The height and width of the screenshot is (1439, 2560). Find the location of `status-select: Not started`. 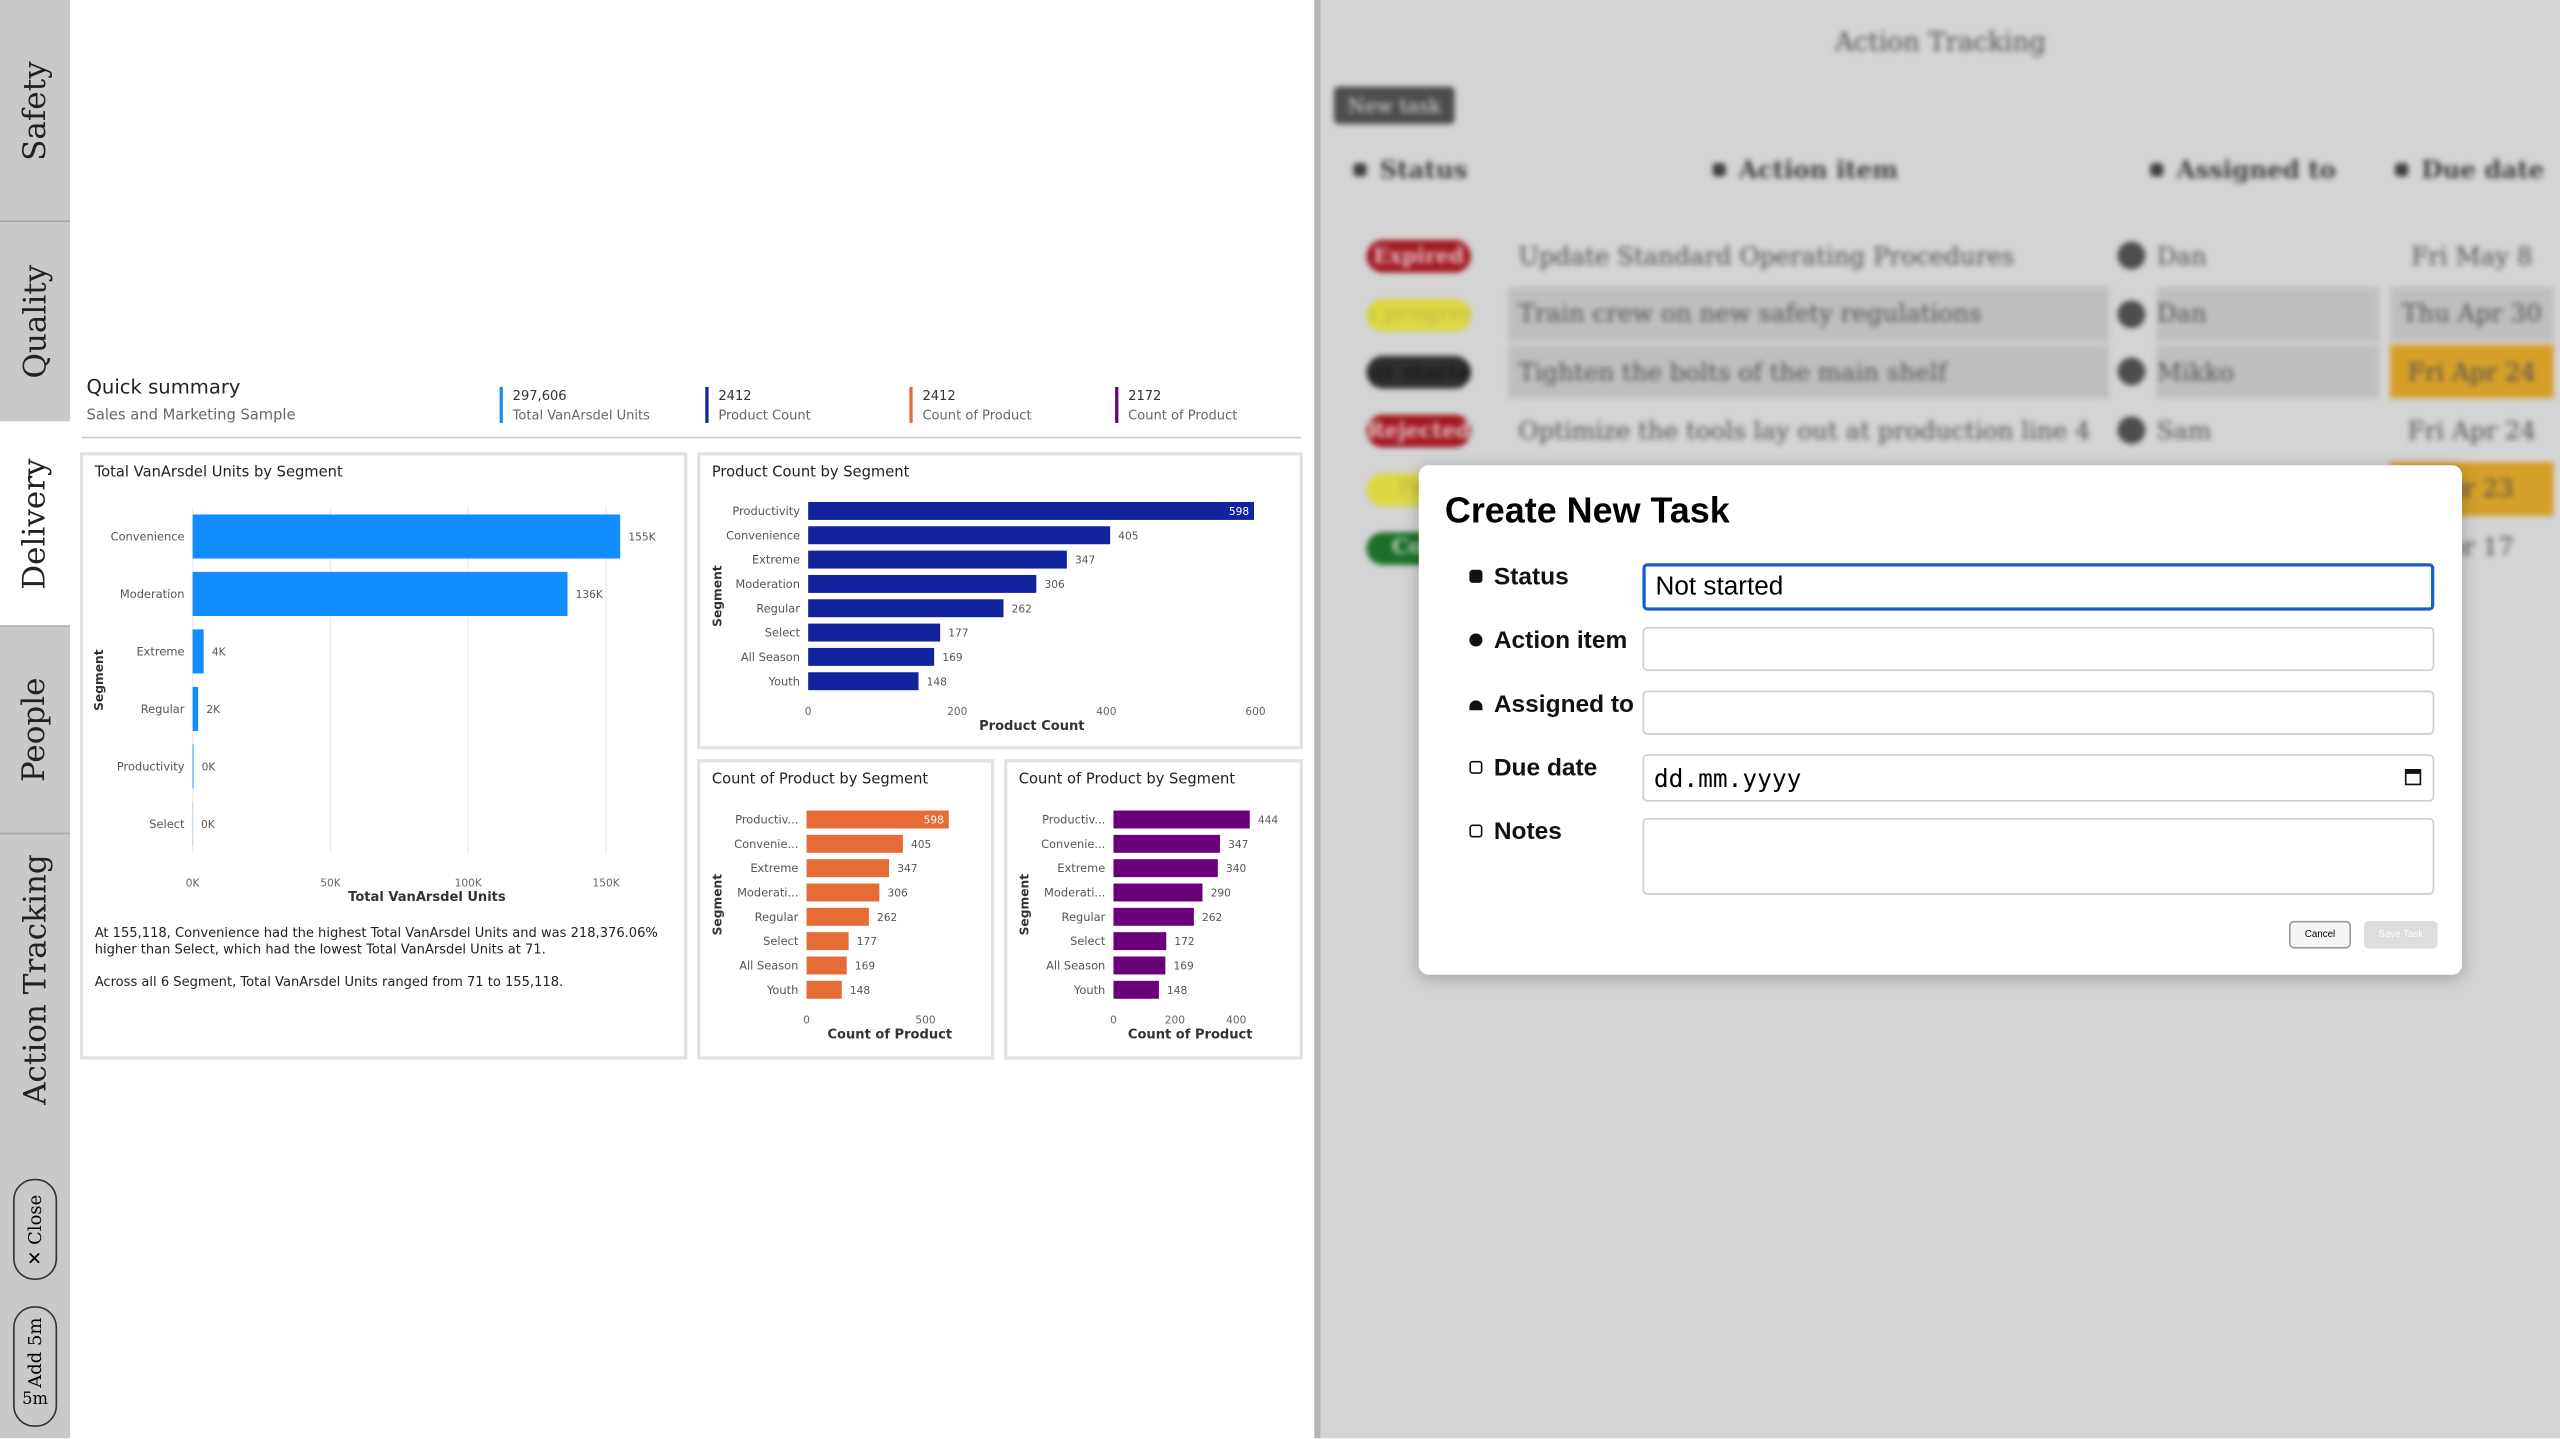

status-select: Not started is located at coordinates (2038, 587).